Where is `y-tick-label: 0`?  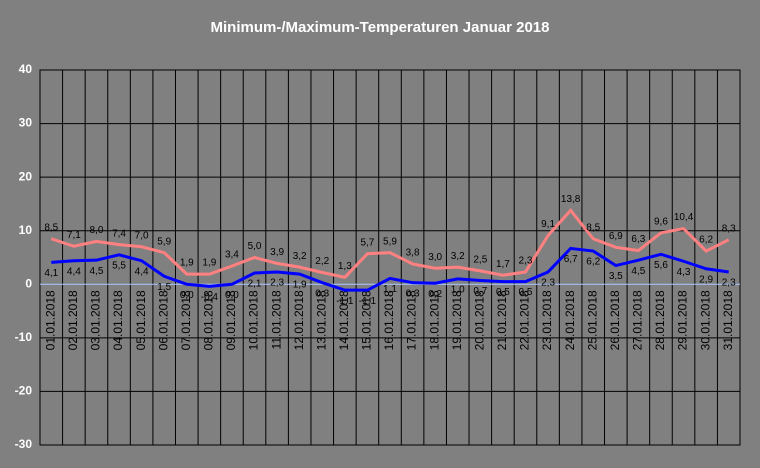 y-tick-label: 0 is located at coordinates (28, 283).